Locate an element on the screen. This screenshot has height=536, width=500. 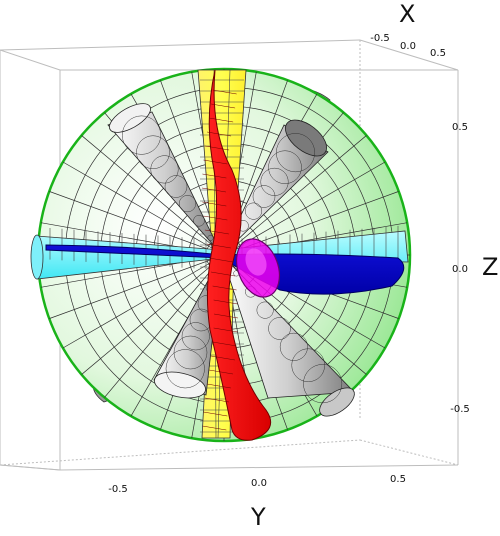
z-axis-tick-label: 0.0 is located at coordinates (460, 269).